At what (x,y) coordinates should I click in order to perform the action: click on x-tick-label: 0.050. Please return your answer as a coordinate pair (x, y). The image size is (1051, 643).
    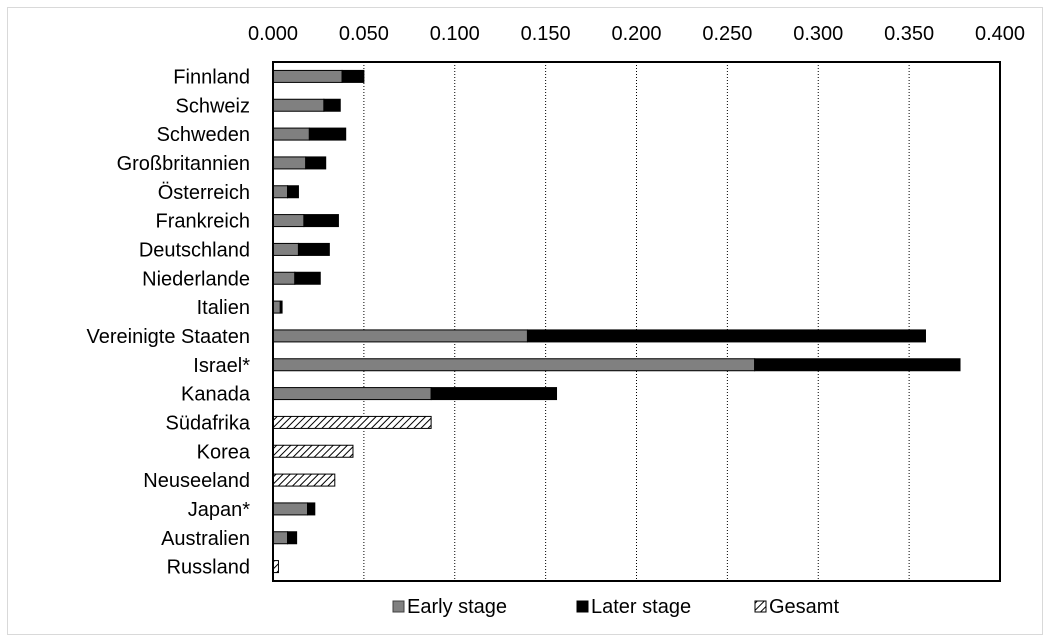
    Looking at the image, I should click on (364, 34).